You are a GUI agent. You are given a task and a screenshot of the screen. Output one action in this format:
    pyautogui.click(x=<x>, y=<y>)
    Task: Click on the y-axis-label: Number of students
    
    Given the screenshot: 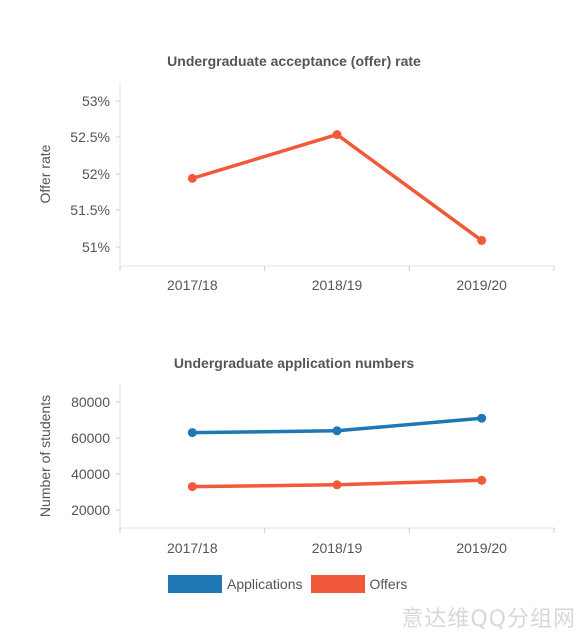 What is the action you would take?
    pyautogui.click(x=45, y=456)
    